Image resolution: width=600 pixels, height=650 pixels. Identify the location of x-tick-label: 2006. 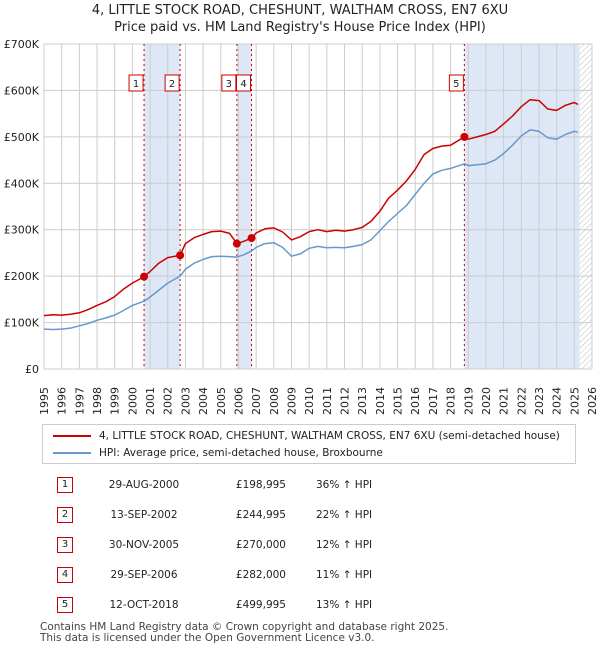
(238, 401).